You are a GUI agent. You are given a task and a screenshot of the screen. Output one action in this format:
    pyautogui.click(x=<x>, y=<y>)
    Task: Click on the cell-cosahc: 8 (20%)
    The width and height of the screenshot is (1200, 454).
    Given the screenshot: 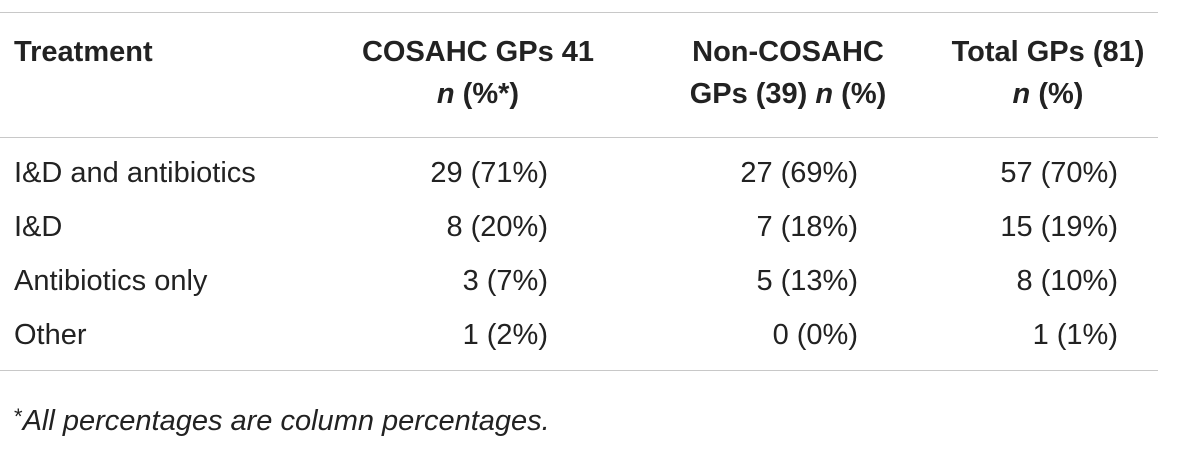 What is the action you would take?
    pyautogui.click(x=478, y=227)
    